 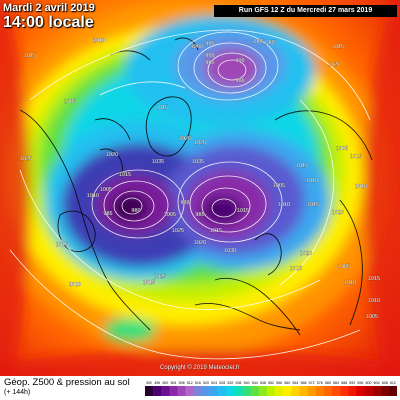 What do you see at coordinates (351, 262) in the screenshot?
I see `coastline-asia-east` at bounding box center [351, 262].